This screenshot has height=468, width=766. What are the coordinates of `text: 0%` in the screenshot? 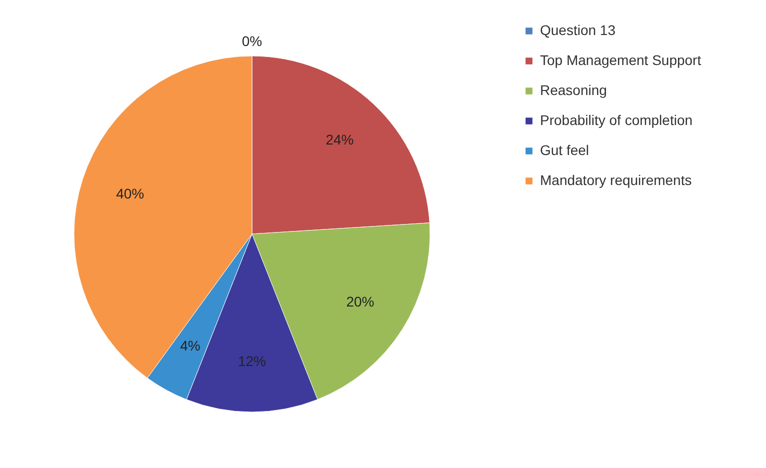 It's located at (252, 41).